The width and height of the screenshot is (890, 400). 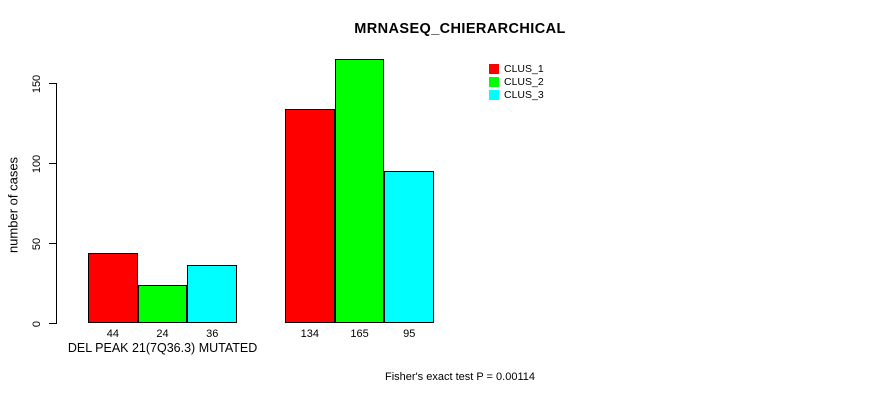 I want to click on legend-item: CLUS_3, so click(x=516, y=94).